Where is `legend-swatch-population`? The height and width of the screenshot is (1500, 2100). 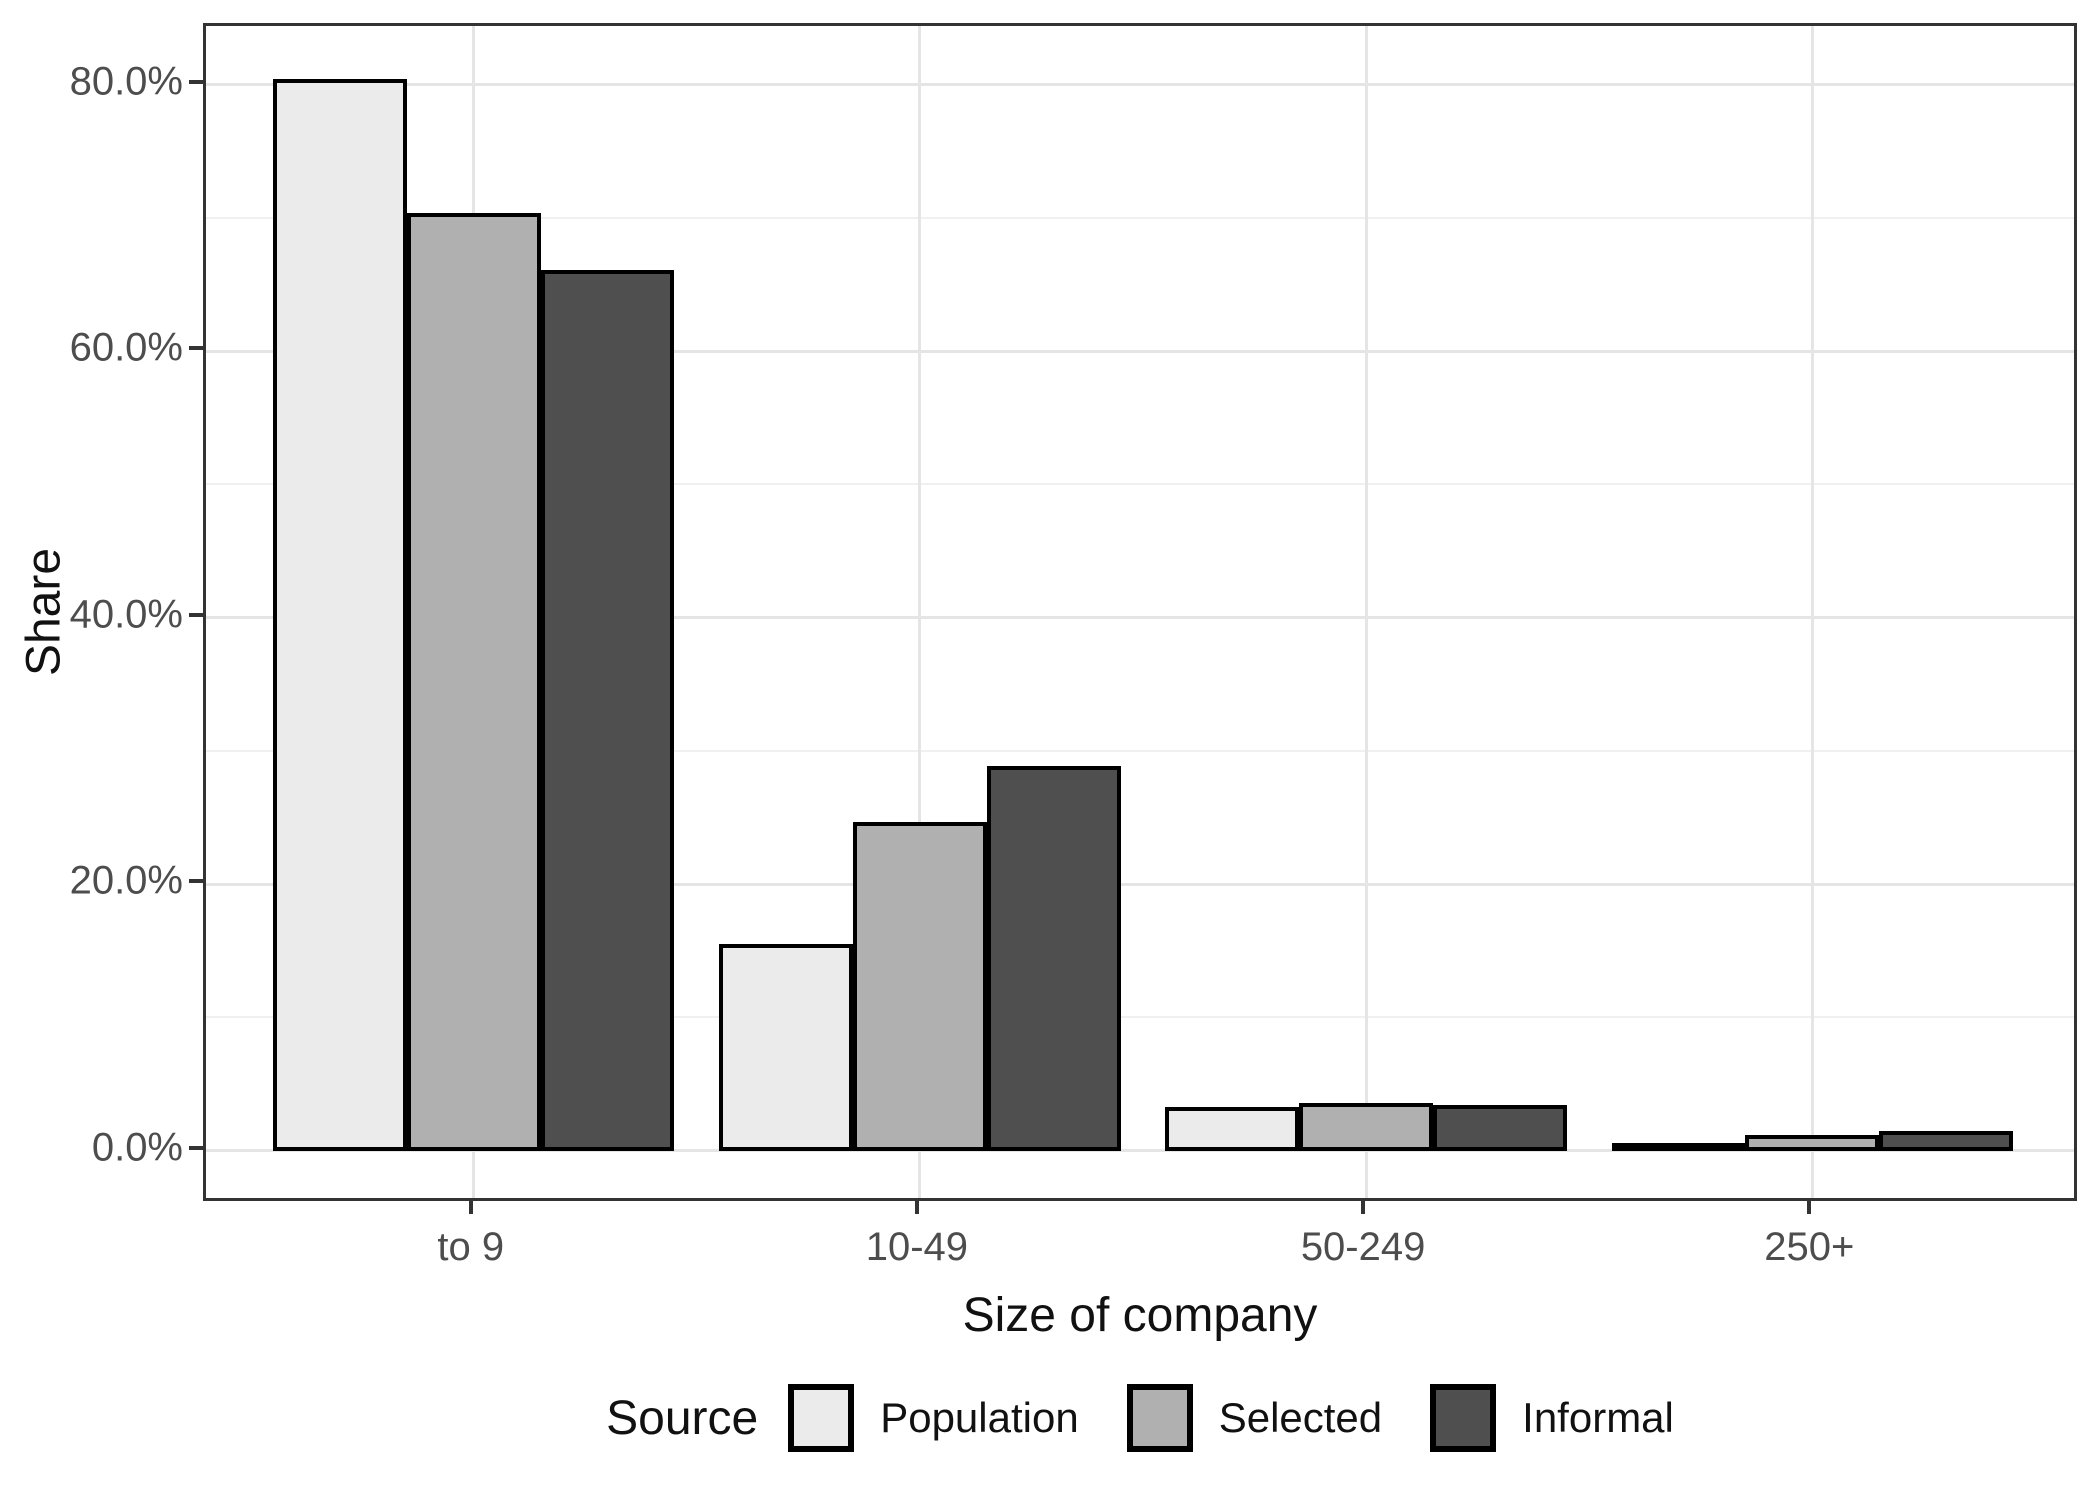
legend-swatch-population is located at coordinates (821, 1418).